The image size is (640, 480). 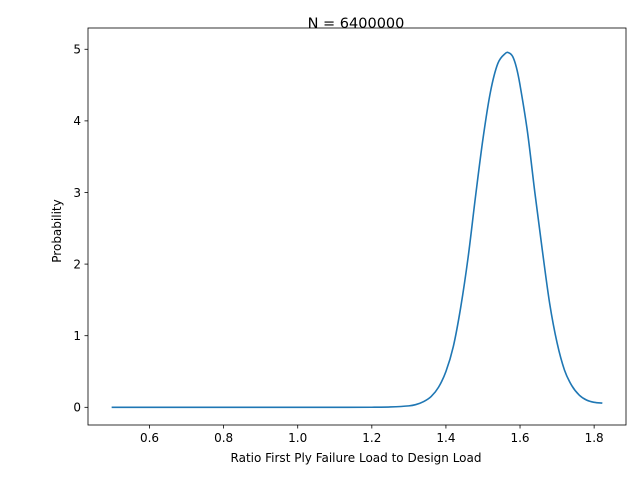 I want to click on y-tick-label: 5, so click(x=77, y=50).